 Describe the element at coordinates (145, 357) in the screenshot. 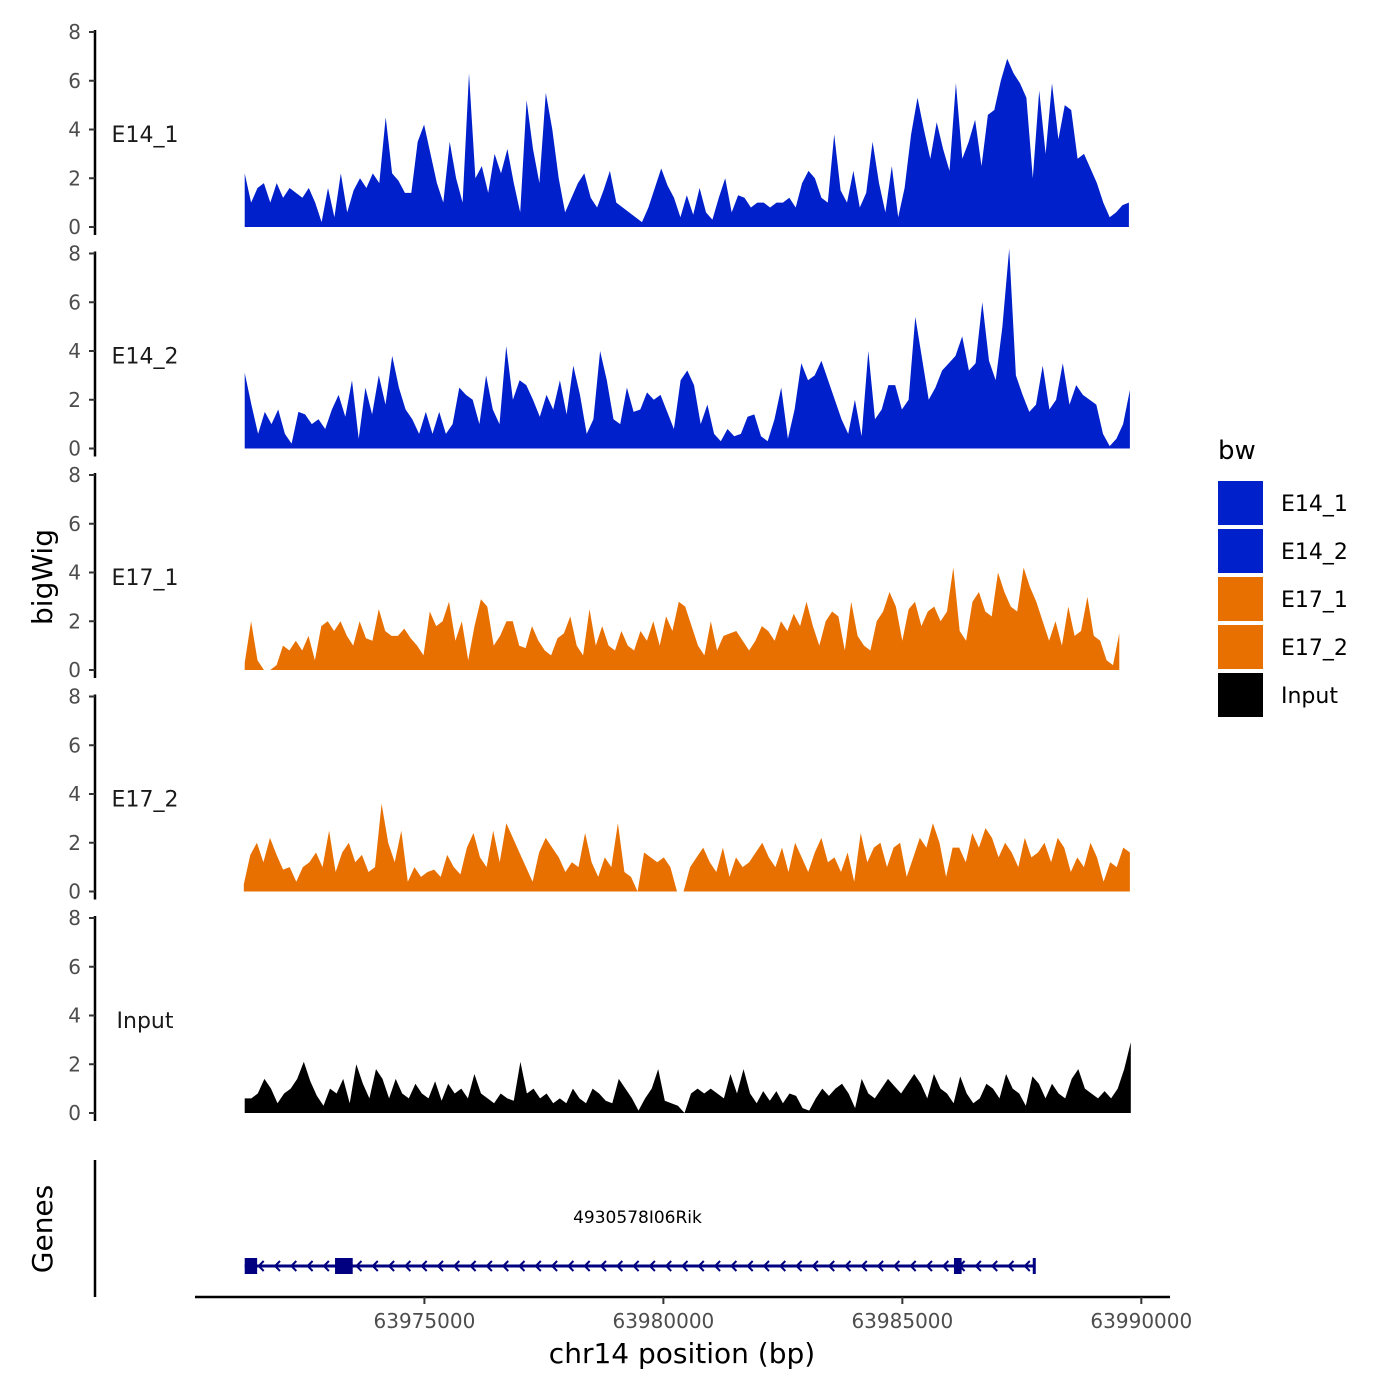

I see `track-label: E14_2` at that location.